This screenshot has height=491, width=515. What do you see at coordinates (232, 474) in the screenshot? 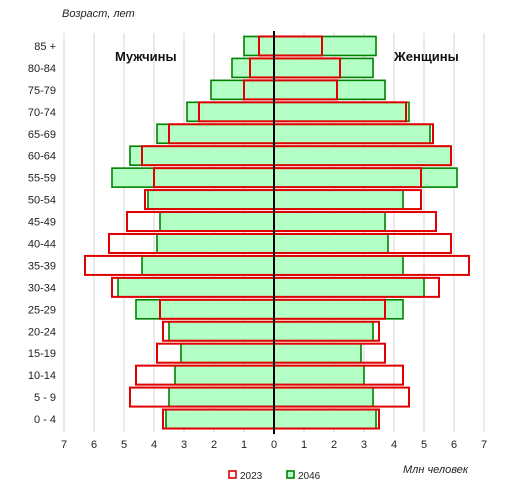
I see `legend-swatch-2023` at bounding box center [232, 474].